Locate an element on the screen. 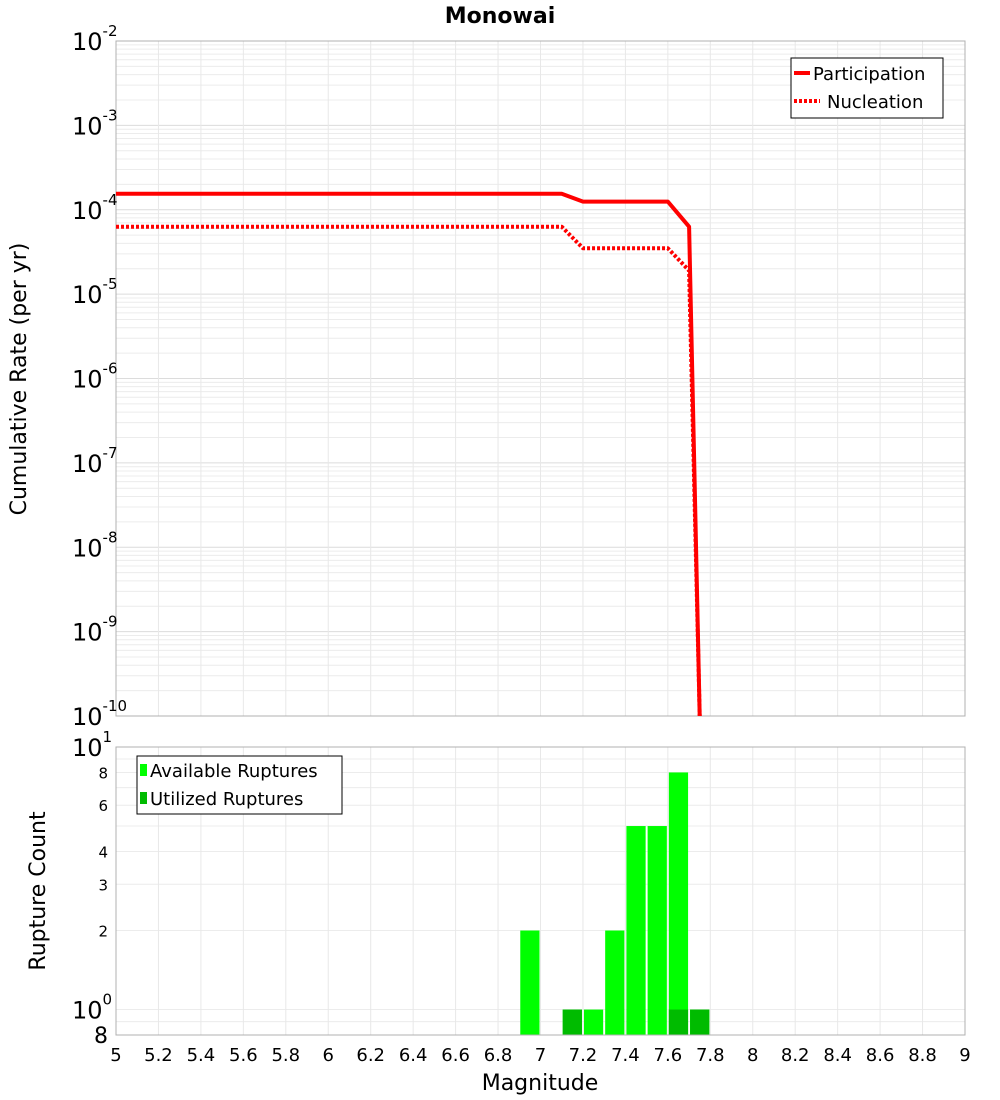 This screenshot has height=1100, width=1000. rate-plot-y-axis-label: Cumulative Rate (per yr) is located at coordinates (19, 379).